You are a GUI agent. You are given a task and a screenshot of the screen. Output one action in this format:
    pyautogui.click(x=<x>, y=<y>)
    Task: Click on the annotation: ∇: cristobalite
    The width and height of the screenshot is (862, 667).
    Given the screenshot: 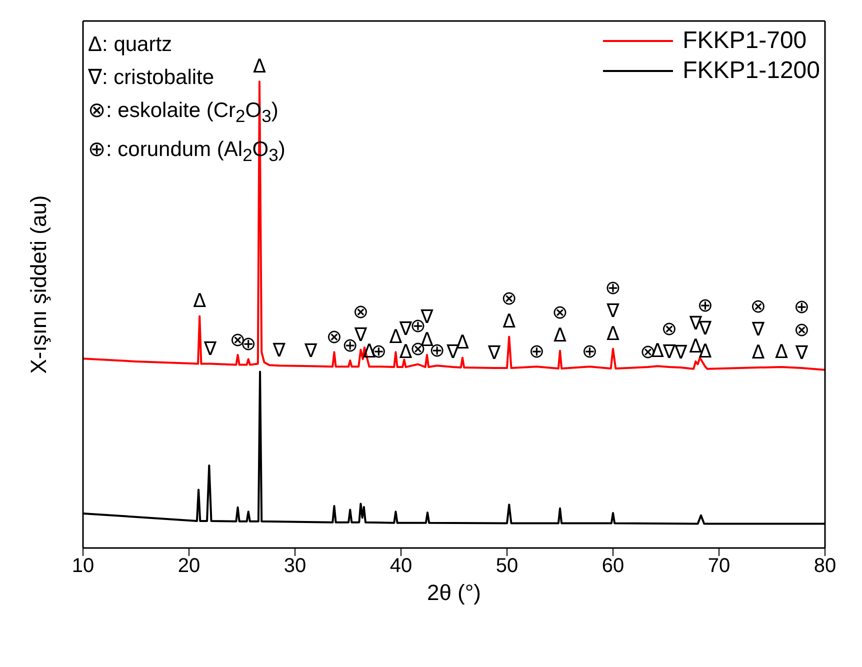 What is the action you would take?
    pyautogui.click(x=151, y=77)
    